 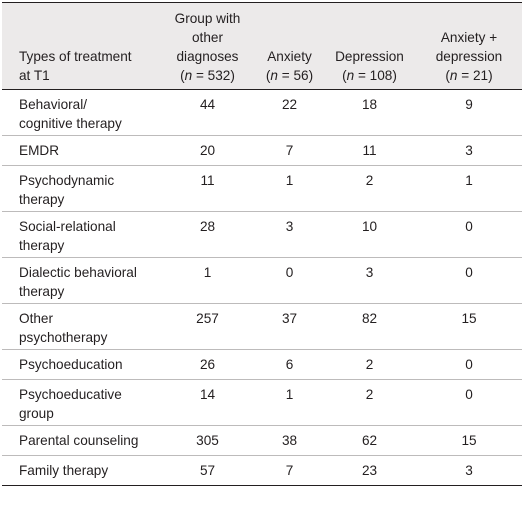 What do you see at coordinates (36, 413) in the screenshot?
I see `row-label-line: group` at bounding box center [36, 413].